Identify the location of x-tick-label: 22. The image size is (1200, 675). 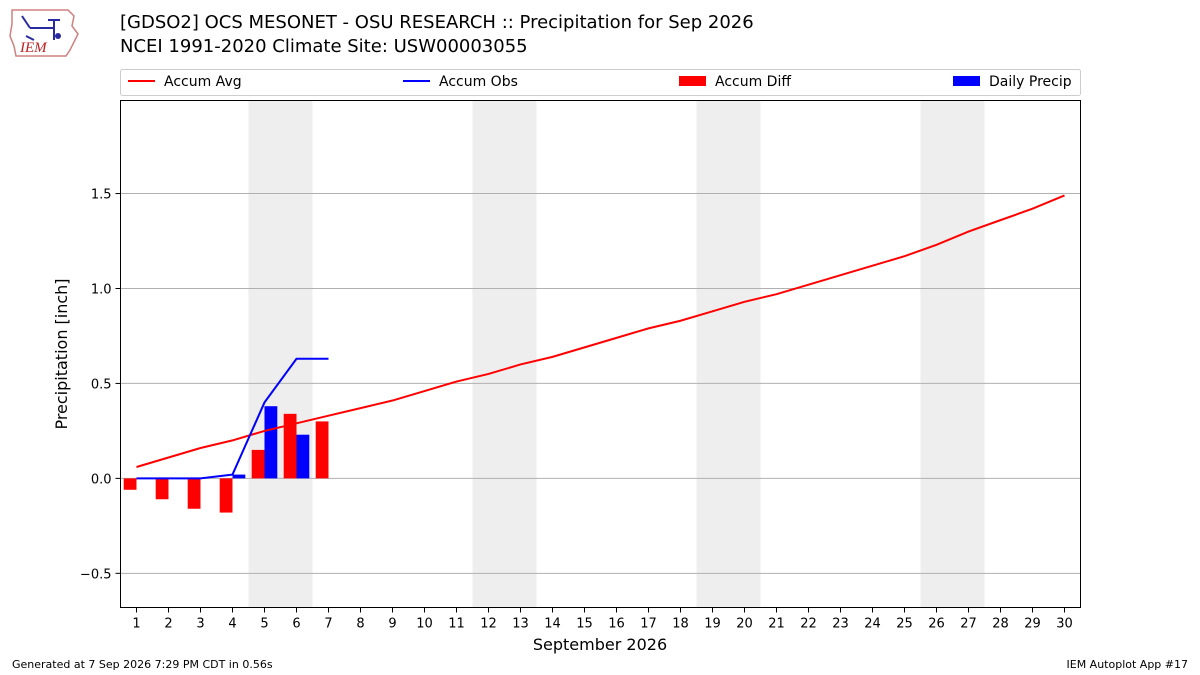
(808, 624).